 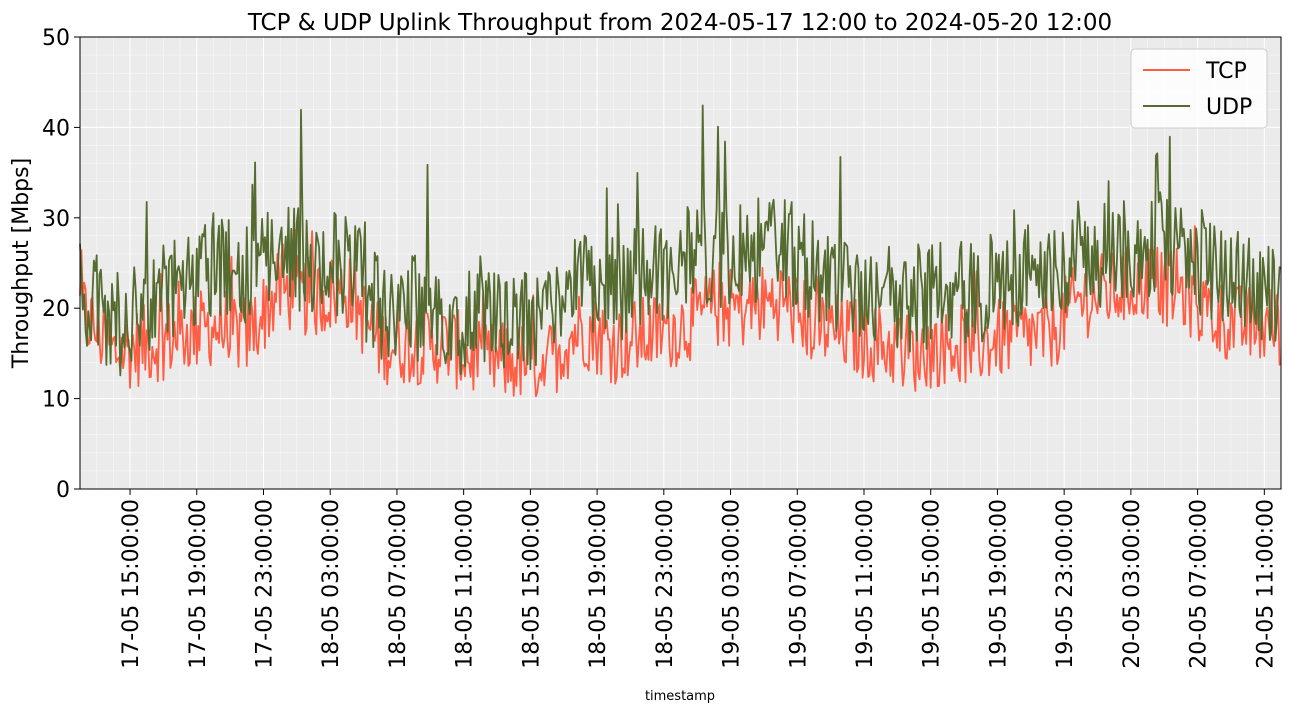 I want to click on x-tick-label: 18-05 23:00:00, so click(x=665, y=584).